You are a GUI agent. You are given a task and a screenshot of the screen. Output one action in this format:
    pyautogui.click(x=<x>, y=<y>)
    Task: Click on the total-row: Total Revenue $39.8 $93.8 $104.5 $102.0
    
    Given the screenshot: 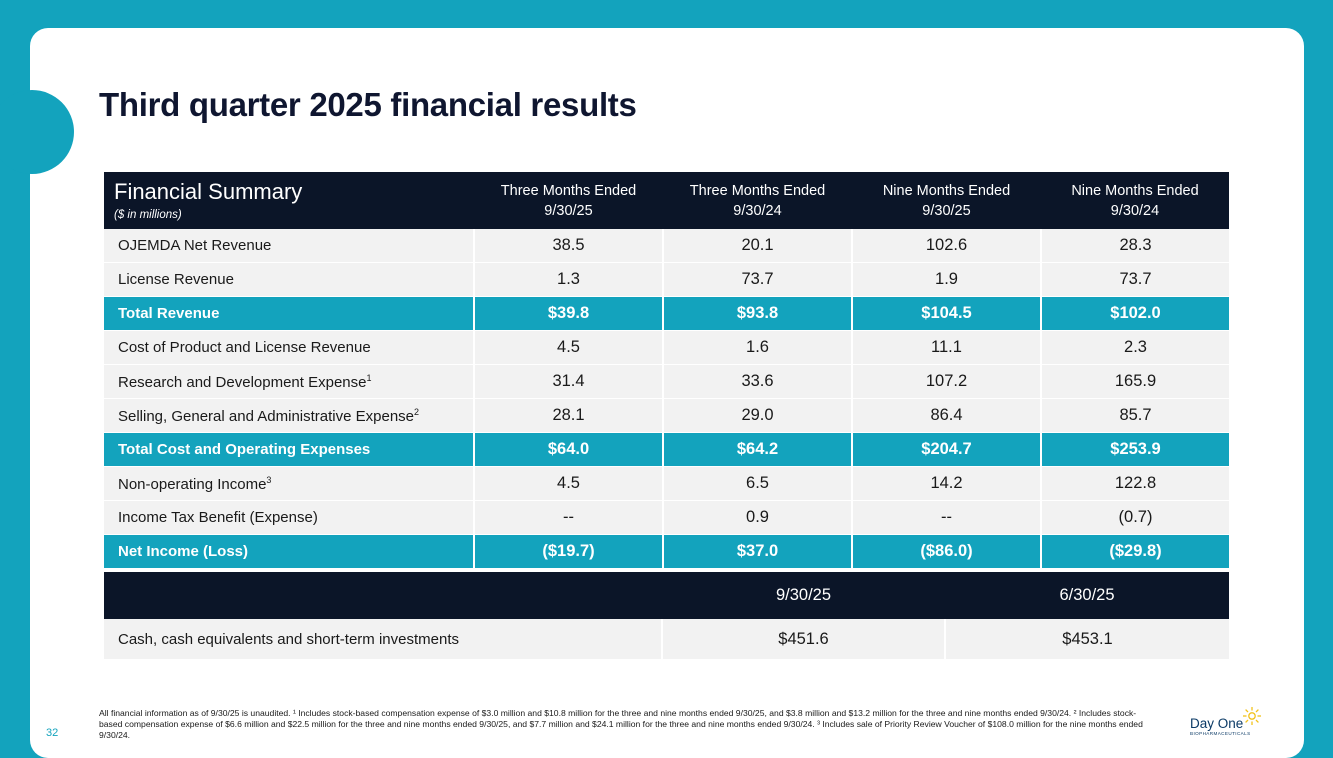 What is the action you would take?
    pyautogui.click(x=666, y=313)
    